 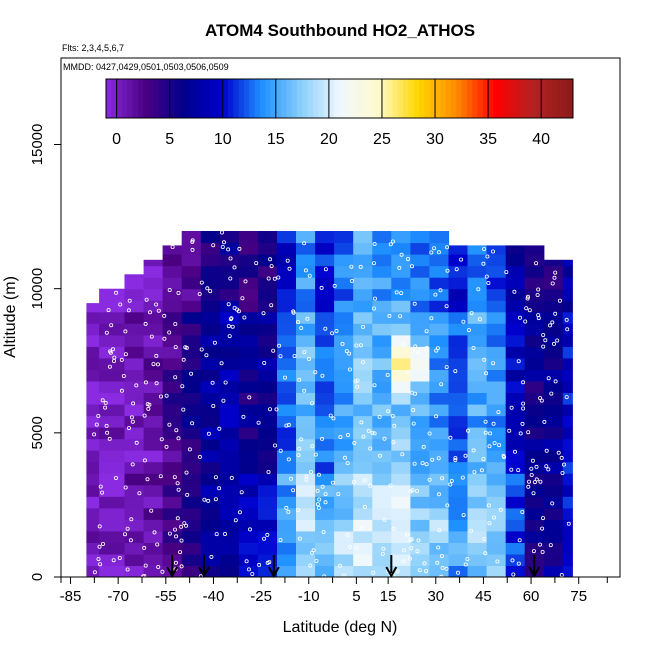 What do you see at coordinates (118, 596) in the screenshot?
I see `x-tick-label: -70` at bounding box center [118, 596].